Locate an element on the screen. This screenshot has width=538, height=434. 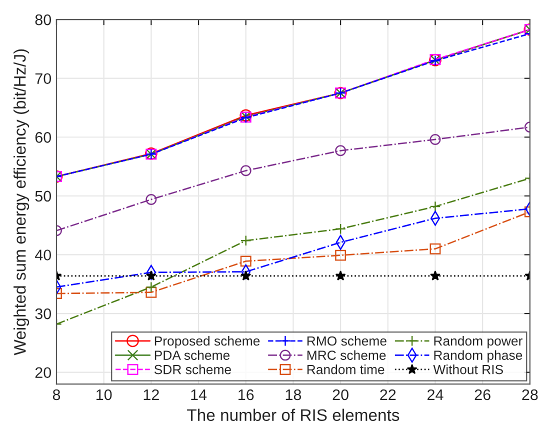
y-tick-label: 40 is located at coordinates (43, 255).